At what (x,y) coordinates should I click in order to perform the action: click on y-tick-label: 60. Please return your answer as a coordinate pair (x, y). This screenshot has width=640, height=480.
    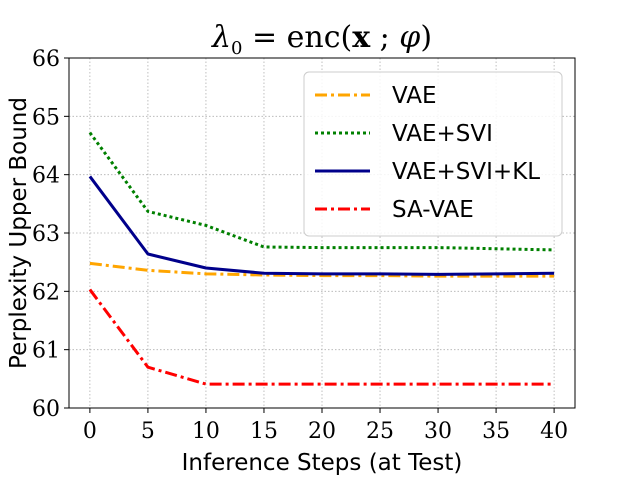
    Looking at the image, I should click on (46, 409).